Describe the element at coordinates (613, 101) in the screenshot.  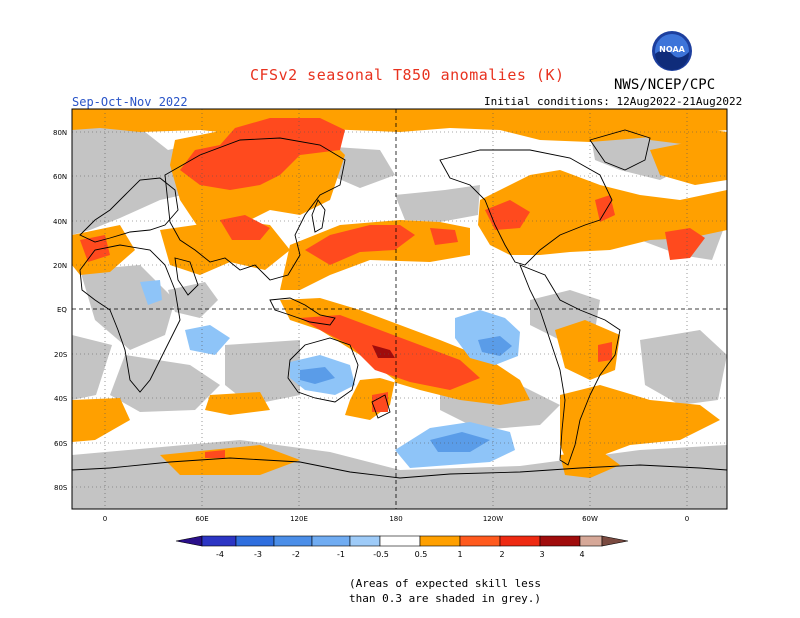
I see `initial-conditions-label: Initial conditions: 12Aug2022-21Aug2022` at that location.